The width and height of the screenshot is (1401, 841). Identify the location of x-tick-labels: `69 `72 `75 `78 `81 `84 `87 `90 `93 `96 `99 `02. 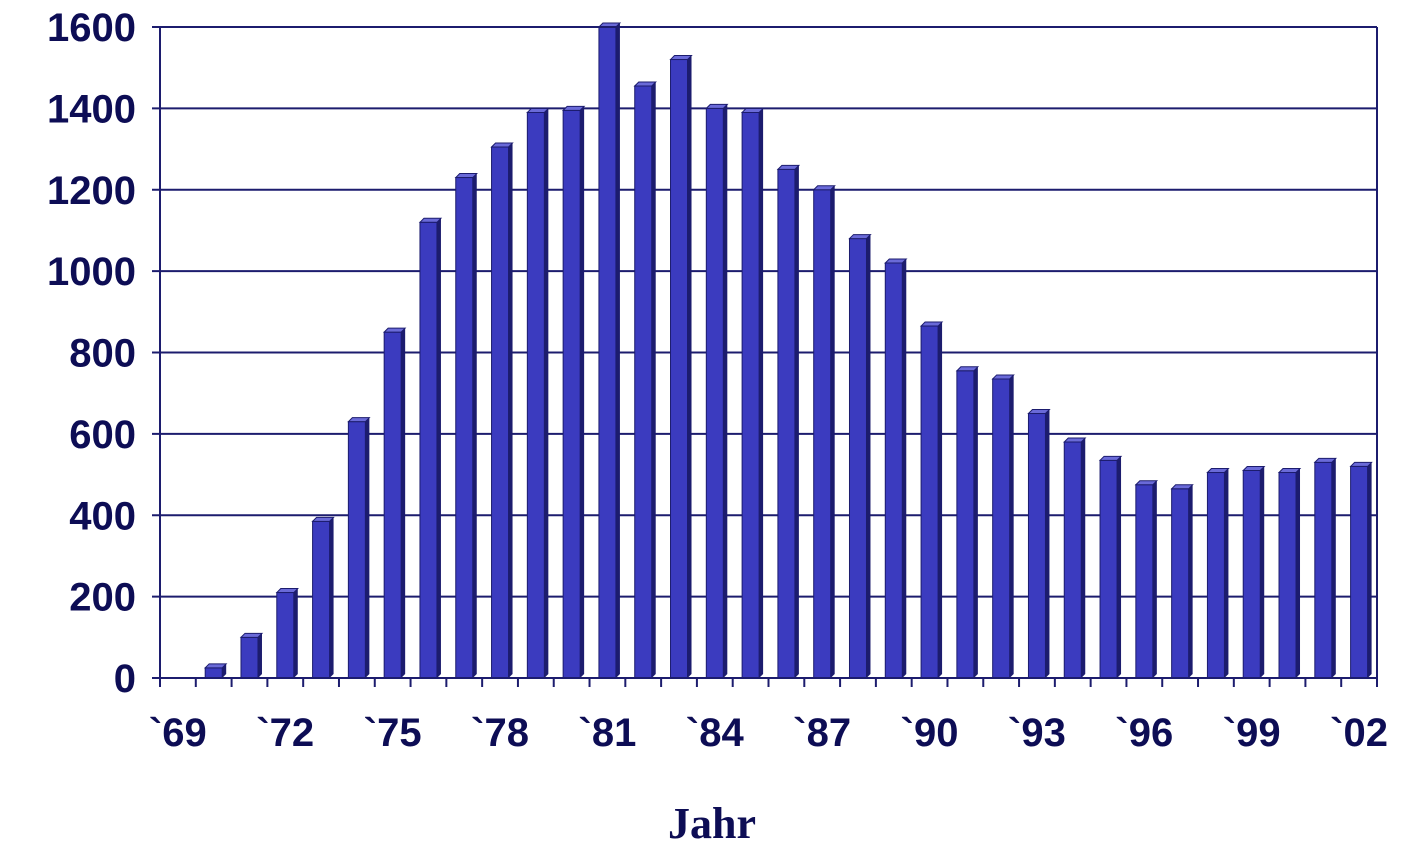
(768, 733).